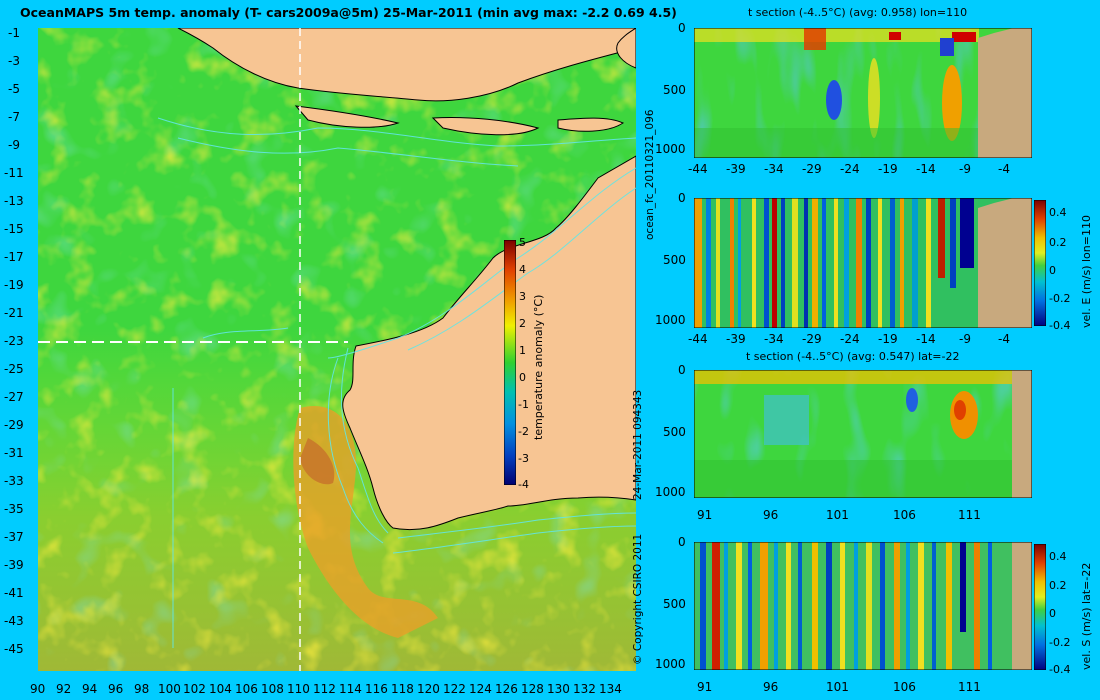 This screenshot has height=700, width=1100. What do you see at coordinates (522, 269) in the screenshot?
I see `colorbar-tick: 4` at bounding box center [522, 269].